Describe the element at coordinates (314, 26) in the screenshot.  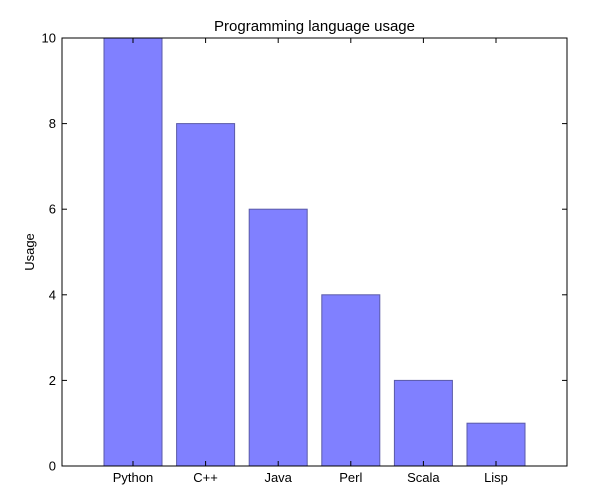
I see `chart-title: Programming language usage` at that location.